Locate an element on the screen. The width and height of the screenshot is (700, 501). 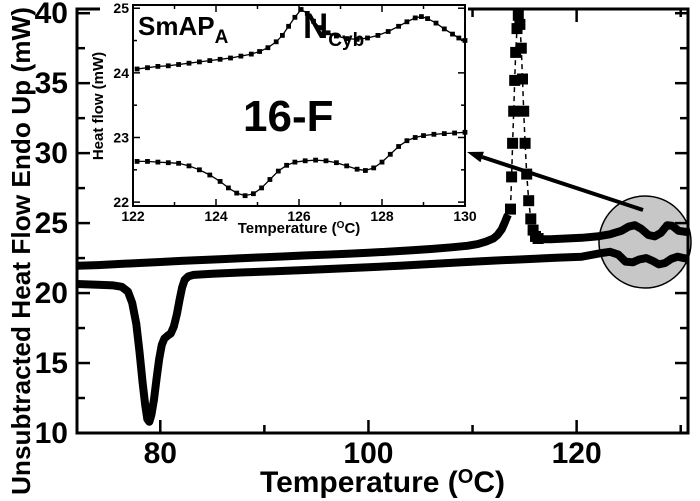
heating-baseline-left is located at coordinates (294, 241).